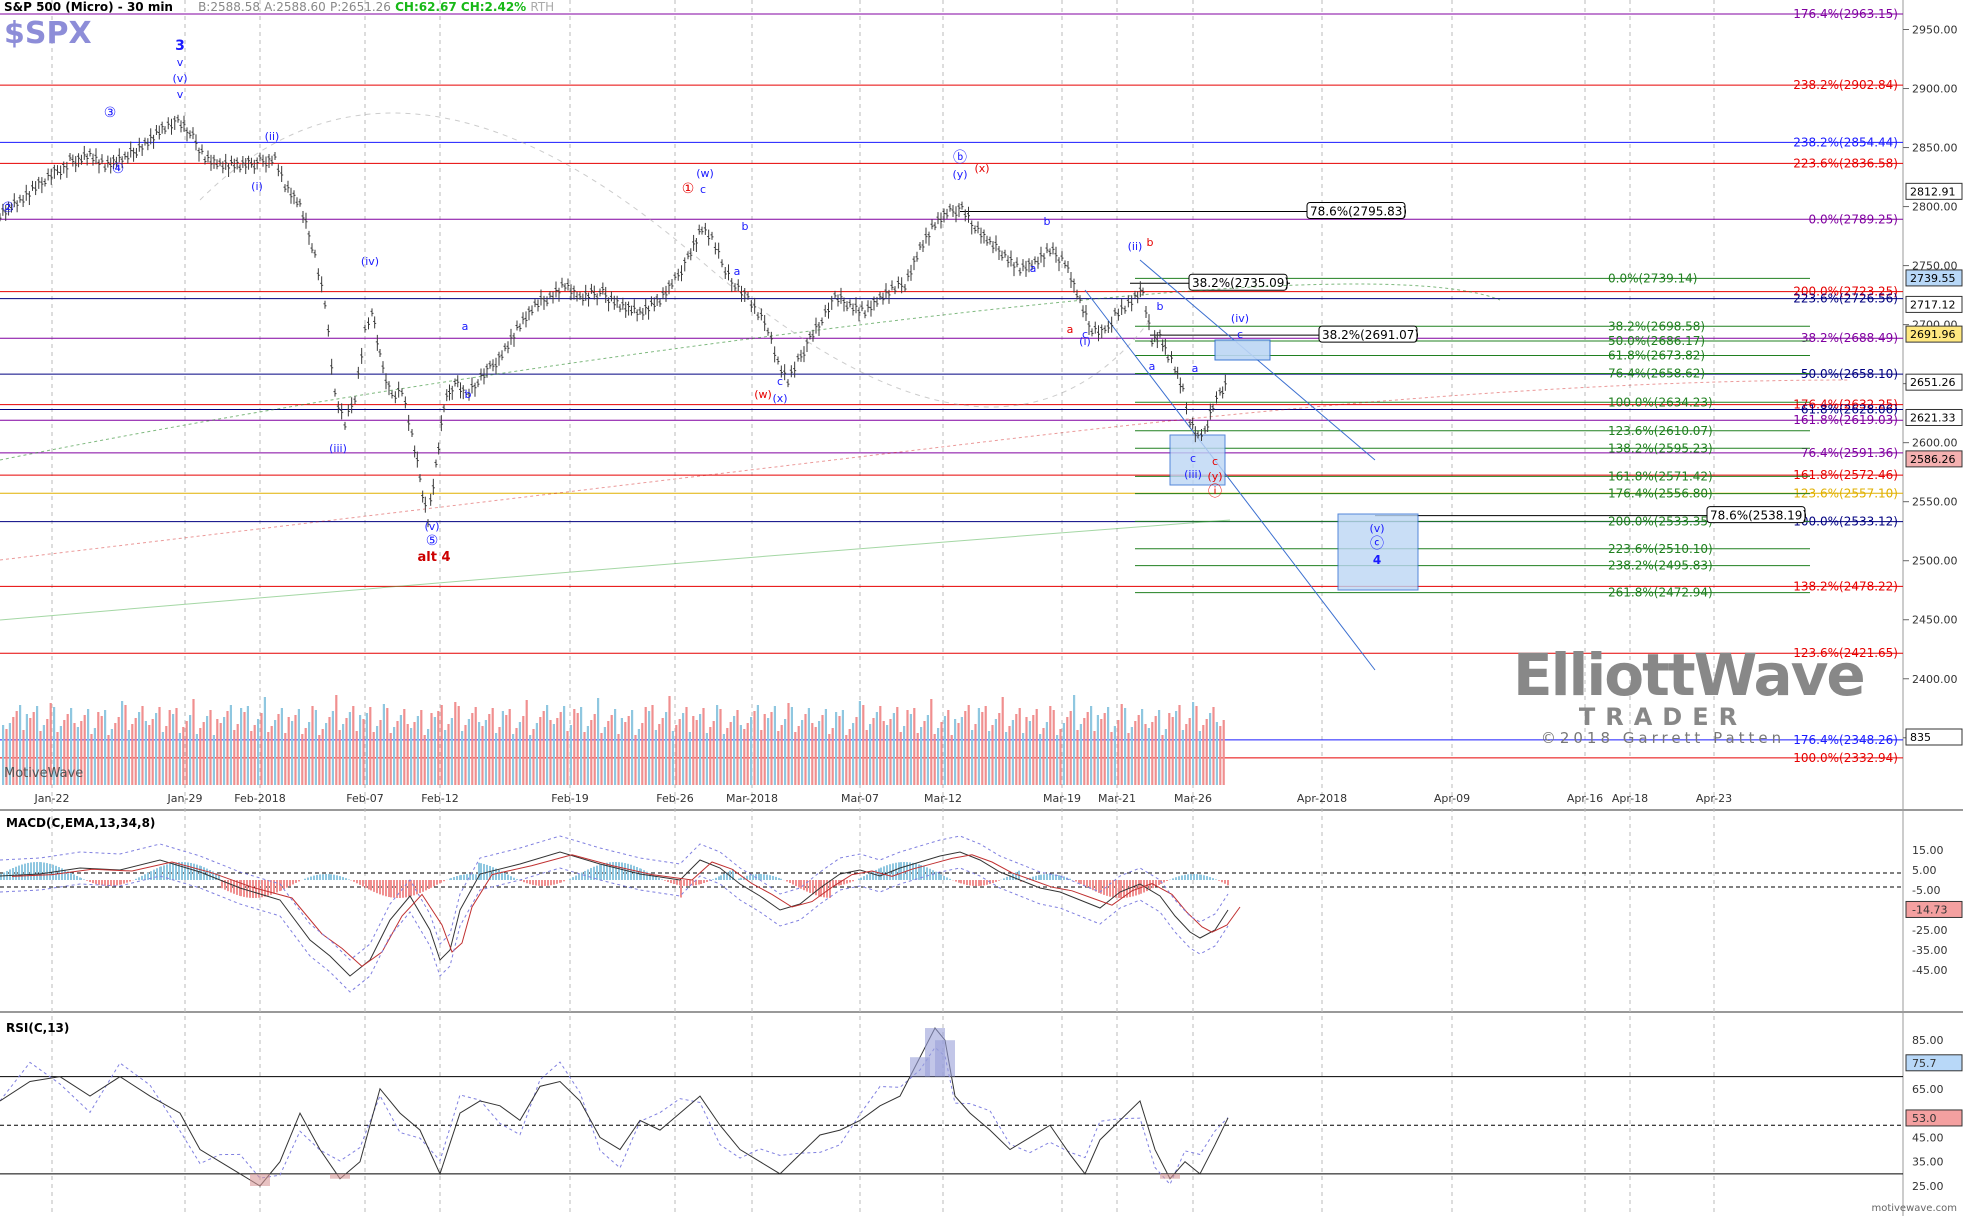 The height and width of the screenshot is (1216, 1963). I want to click on y-tick-label: 2750.00, so click(1935, 266).